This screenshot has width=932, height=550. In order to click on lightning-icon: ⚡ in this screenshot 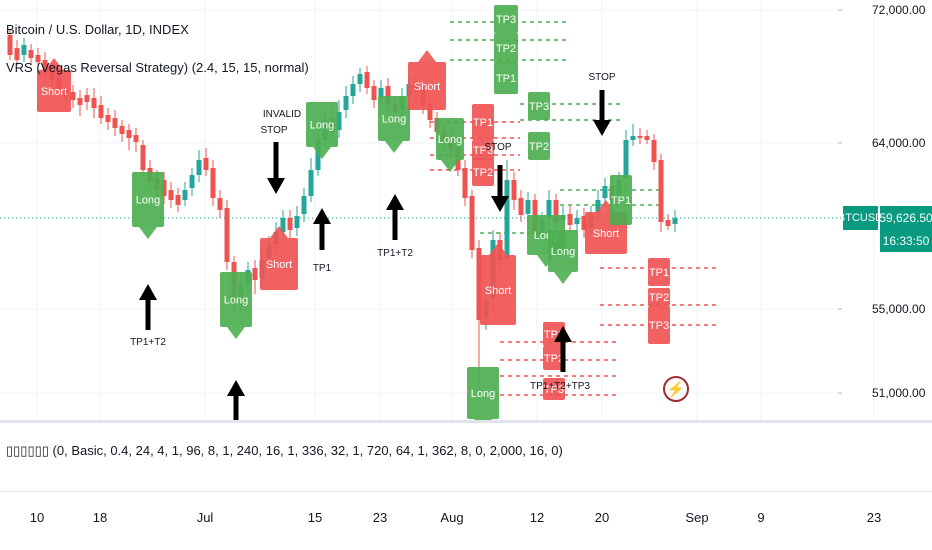, I will do `click(676, 389)`.